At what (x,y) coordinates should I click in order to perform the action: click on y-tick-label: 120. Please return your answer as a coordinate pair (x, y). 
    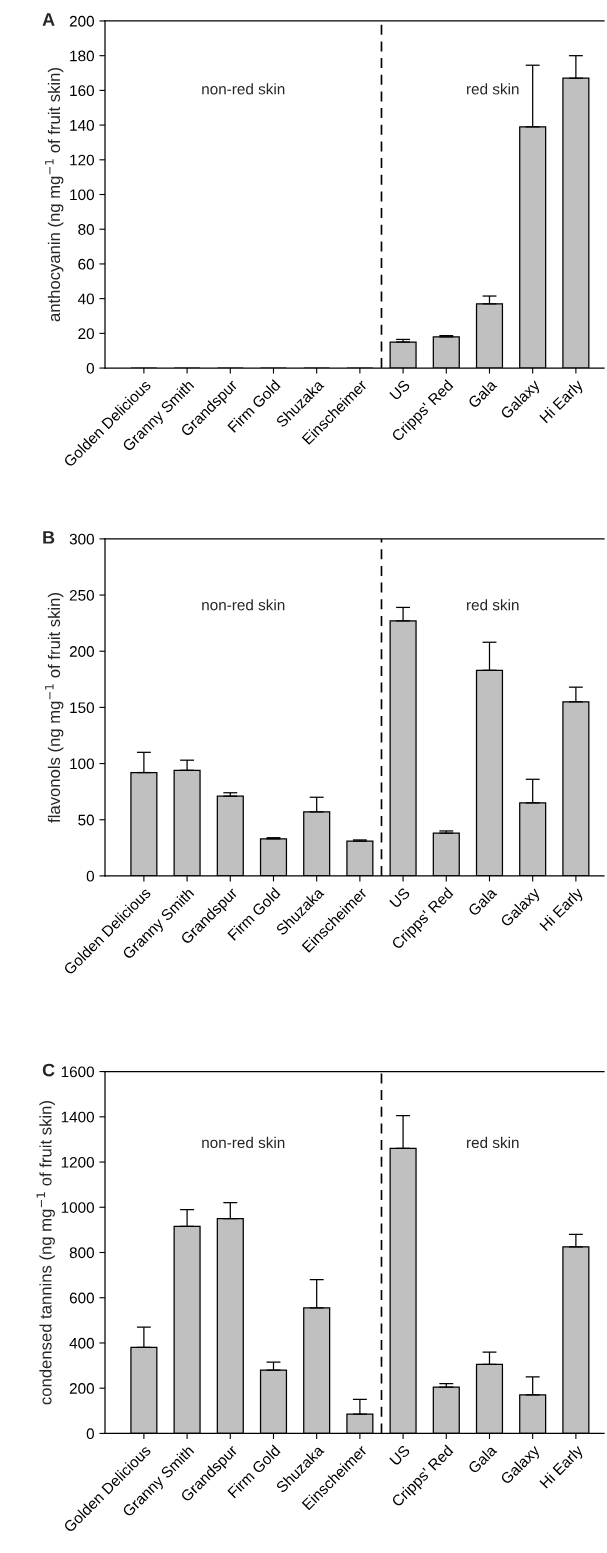
    Looking at the image, I should click on (82, 160).